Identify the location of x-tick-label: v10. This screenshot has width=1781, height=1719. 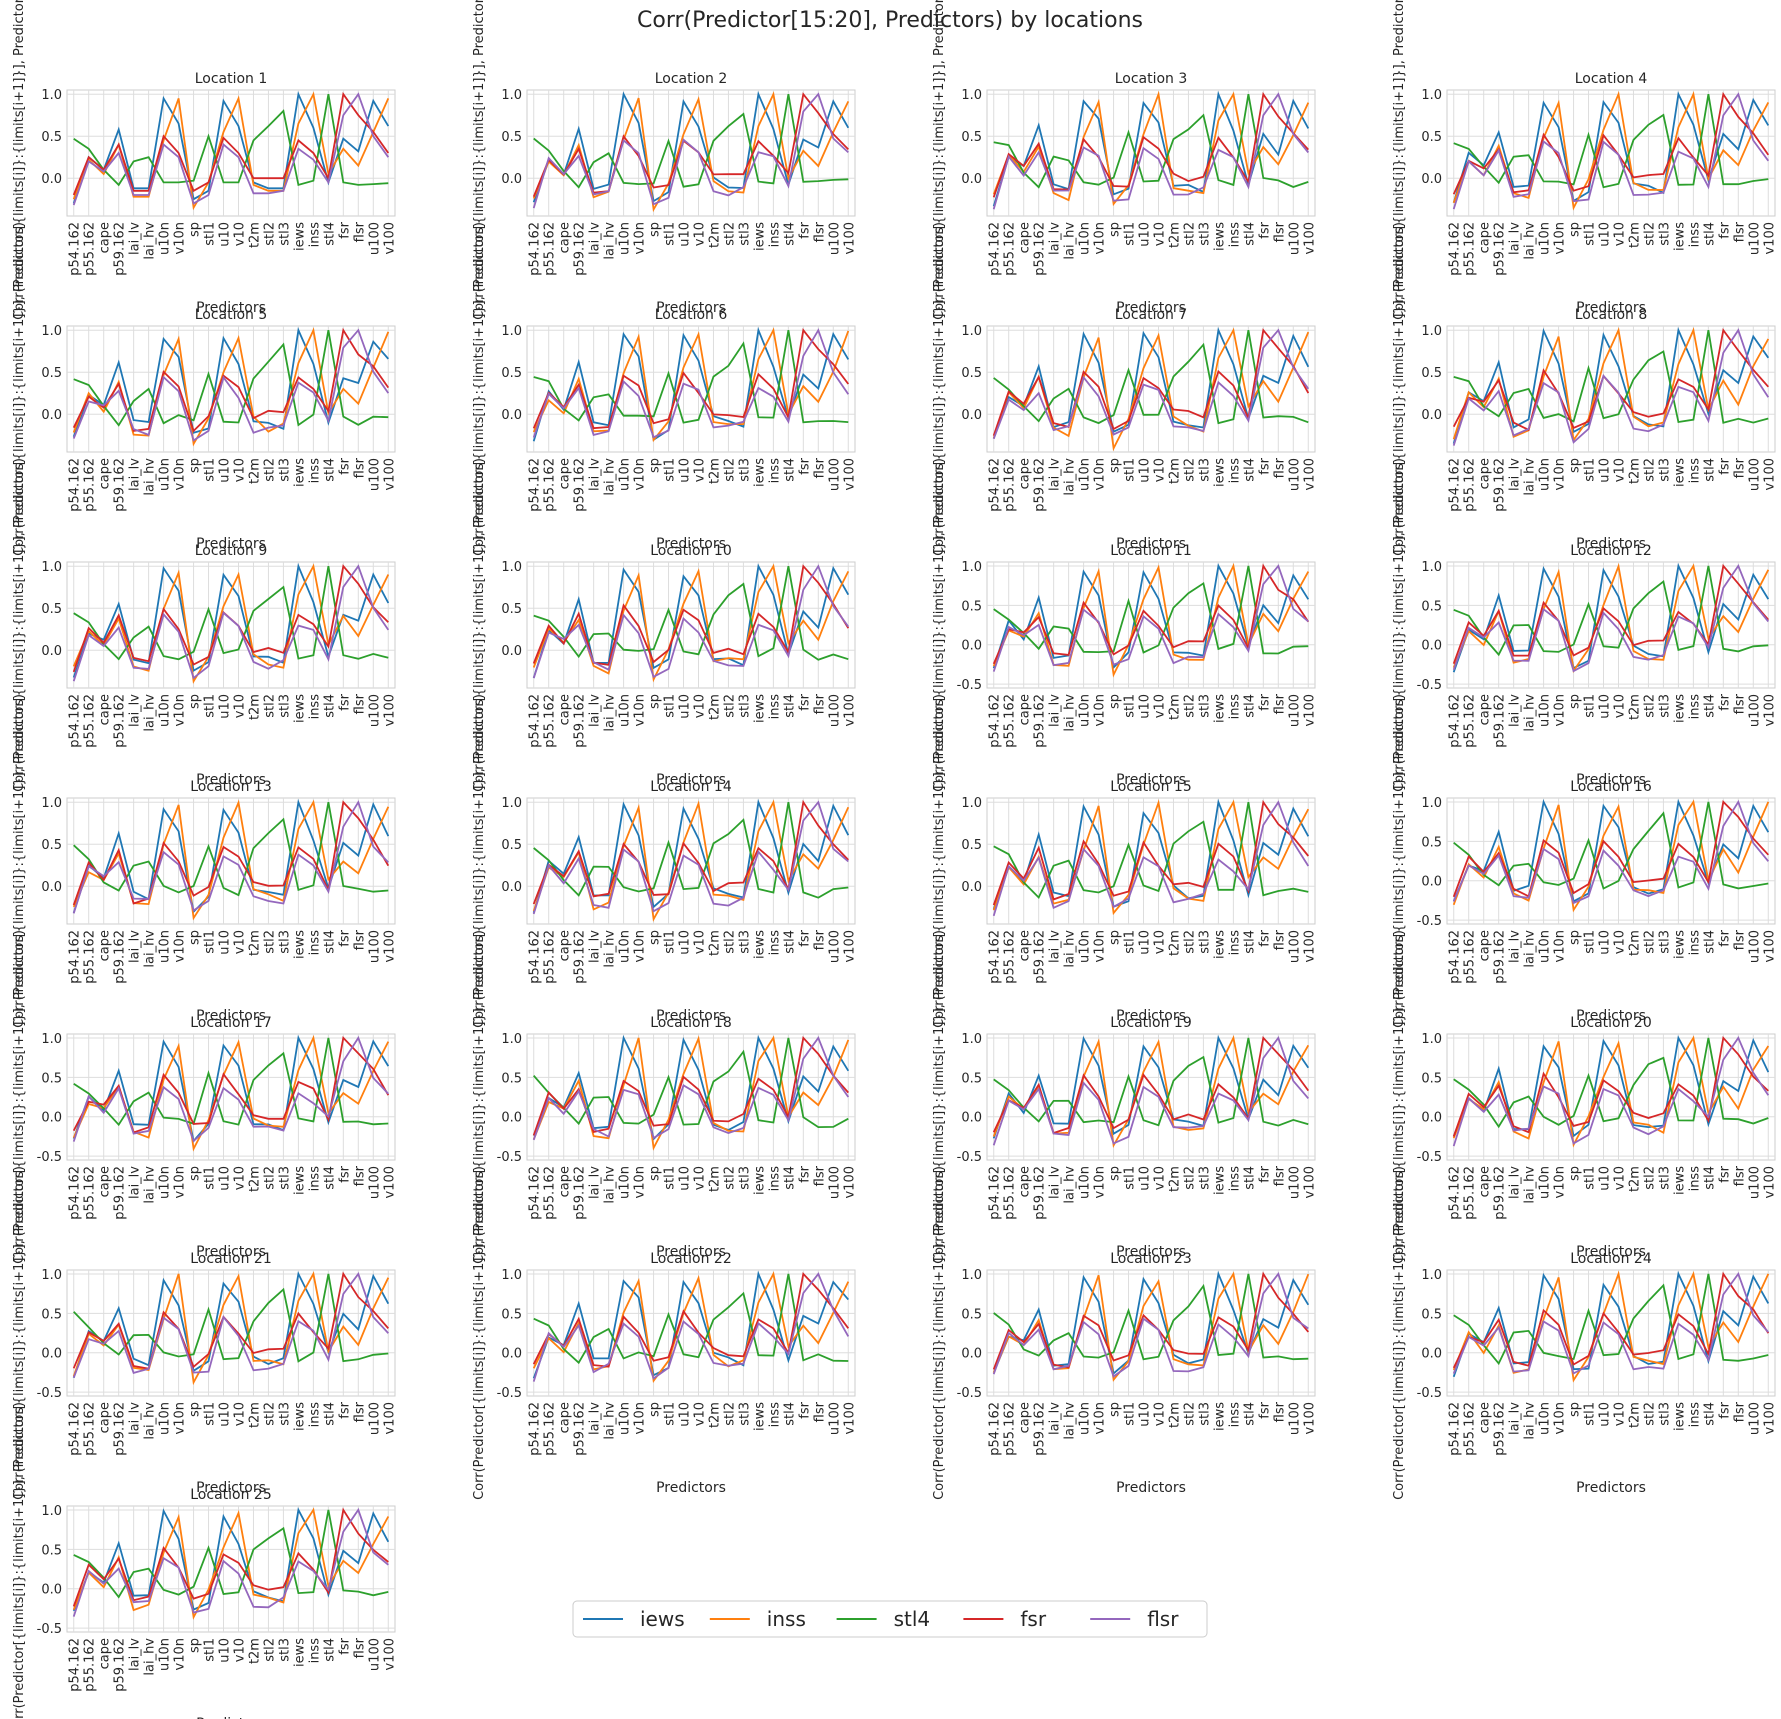
(1619, 1414).